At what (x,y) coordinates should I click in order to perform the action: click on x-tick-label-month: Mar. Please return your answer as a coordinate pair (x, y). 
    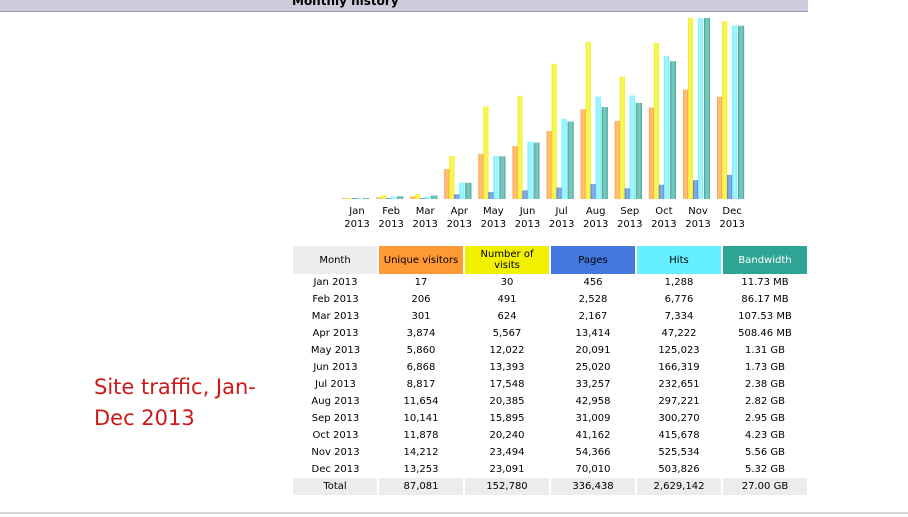
    Looking at the image, I should click on (426, 211).